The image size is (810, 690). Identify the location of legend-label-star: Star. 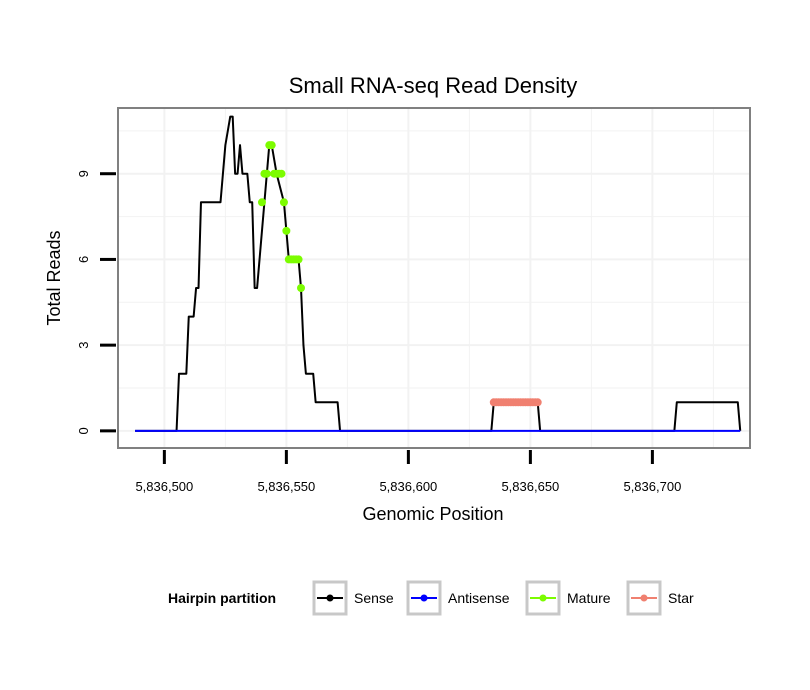
(681, 598).